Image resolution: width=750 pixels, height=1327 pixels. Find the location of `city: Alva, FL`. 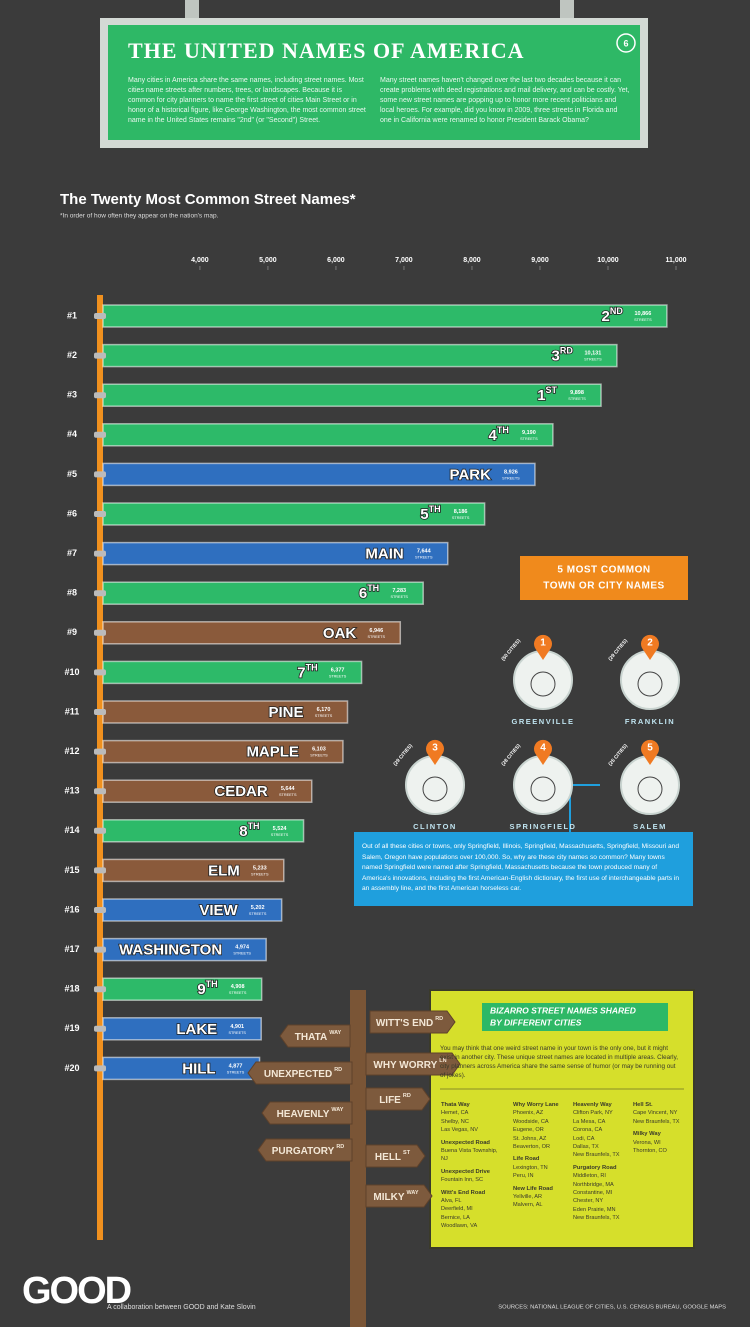

city: Alva, FL is located at coordinates (451, 1201).